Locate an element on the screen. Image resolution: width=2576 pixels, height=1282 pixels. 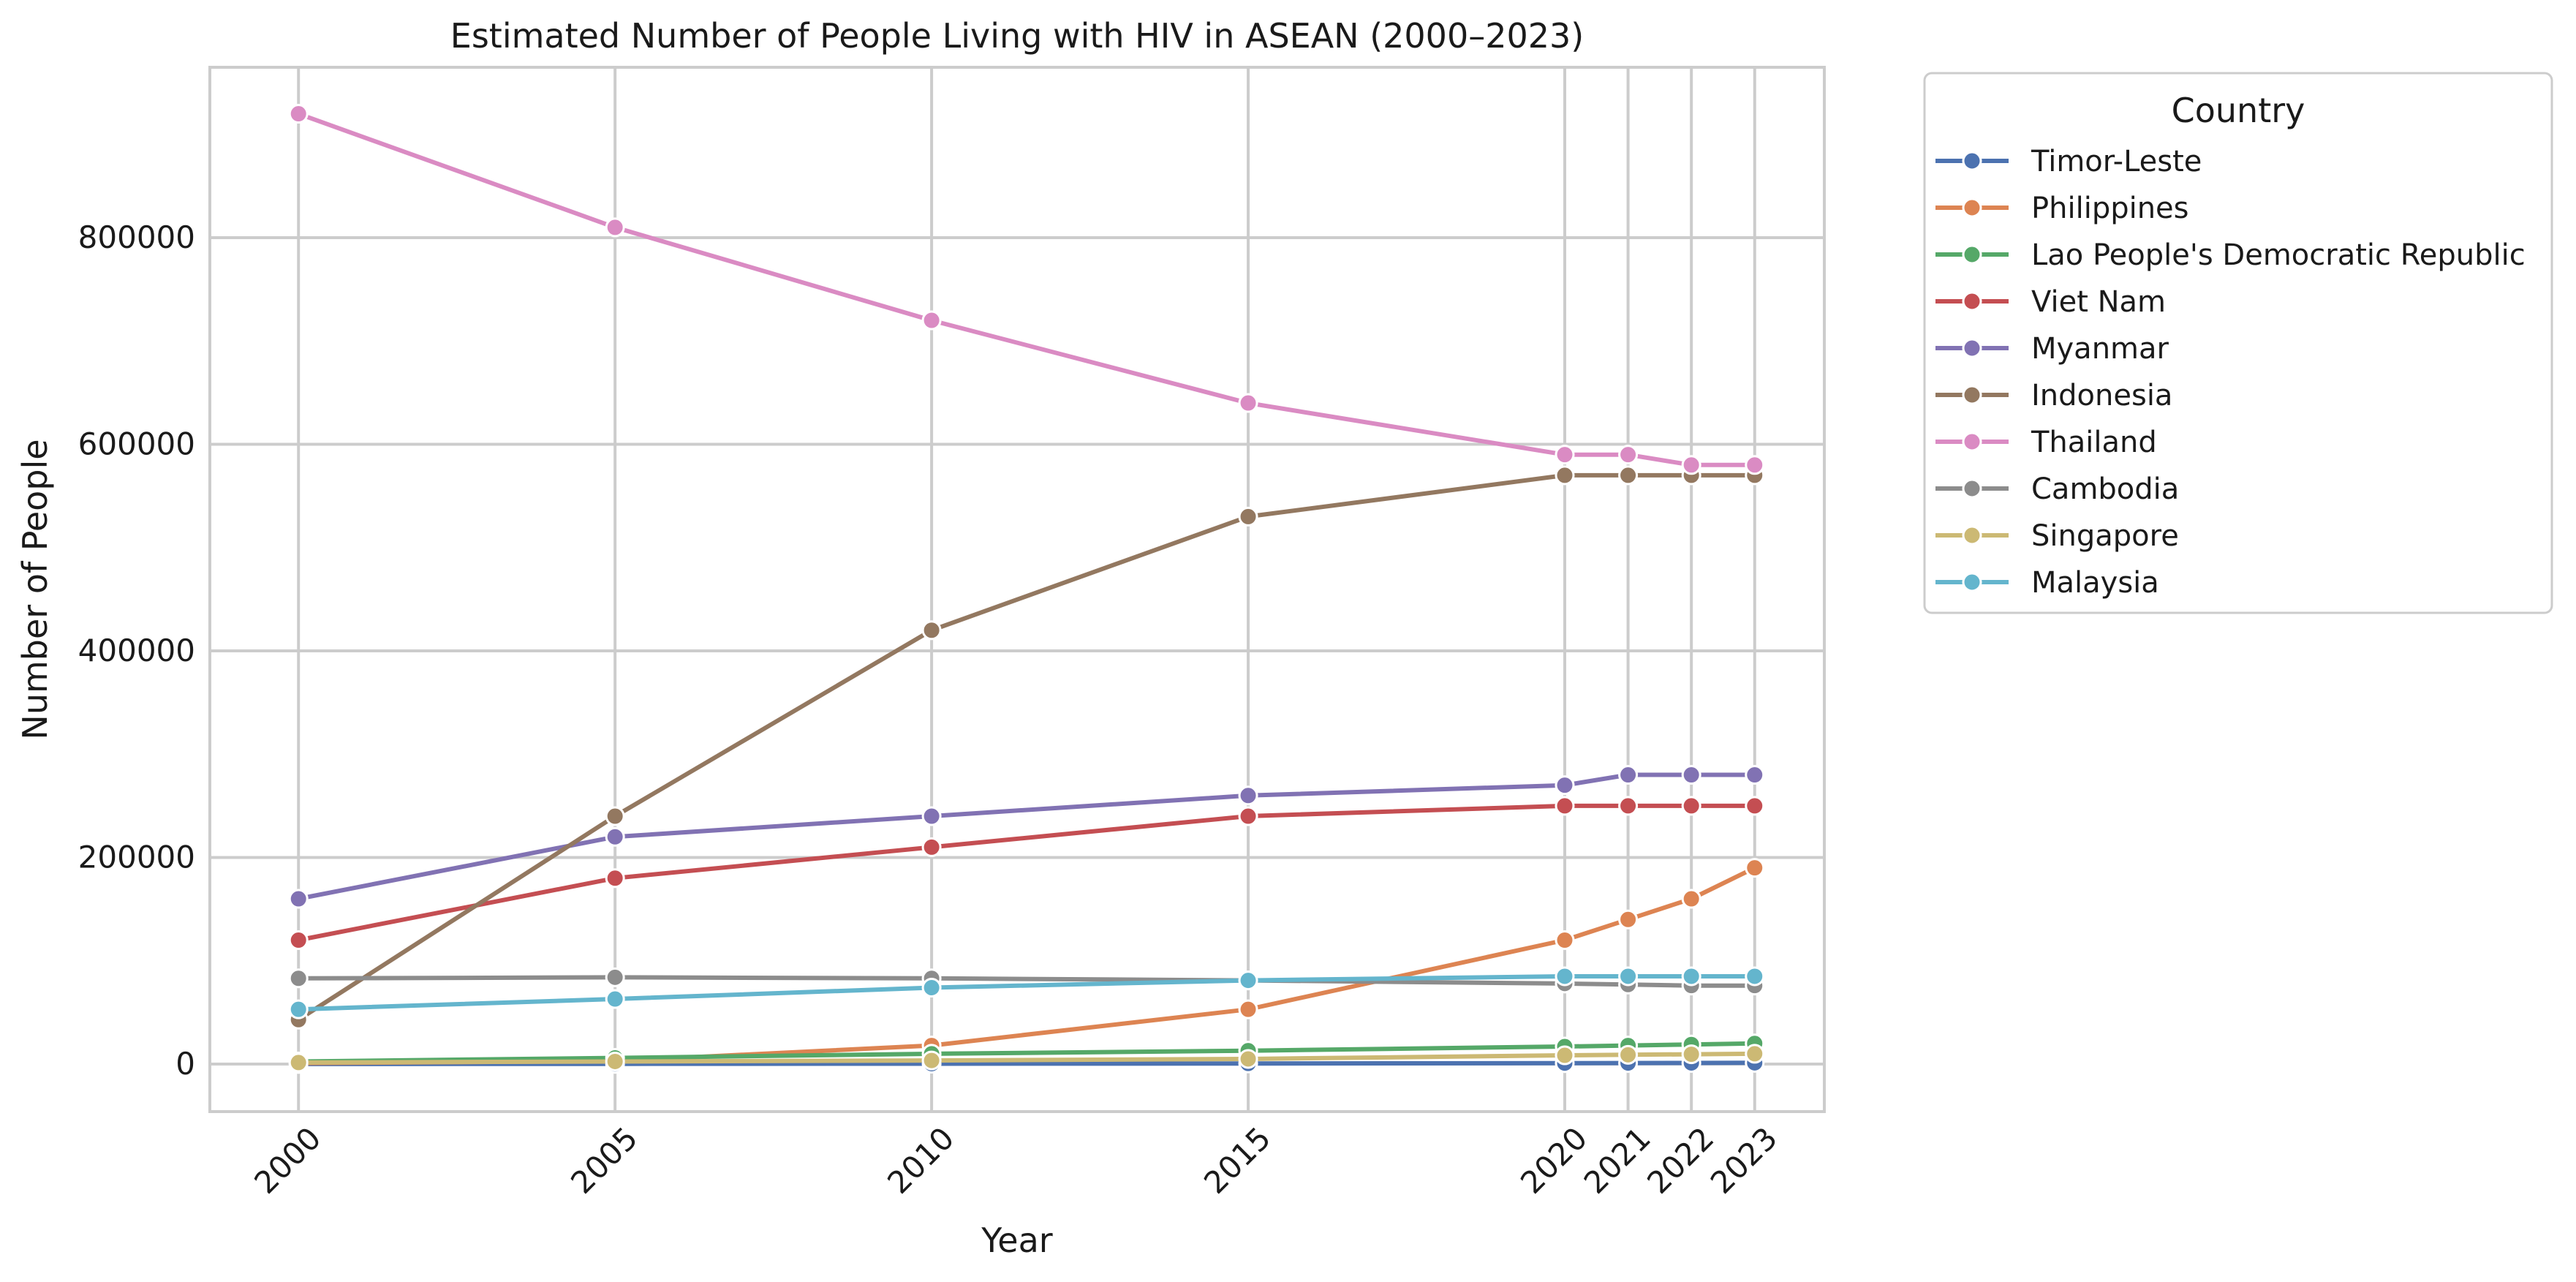
legend-label: Viet Nam is located at coordinates (2098, 302).